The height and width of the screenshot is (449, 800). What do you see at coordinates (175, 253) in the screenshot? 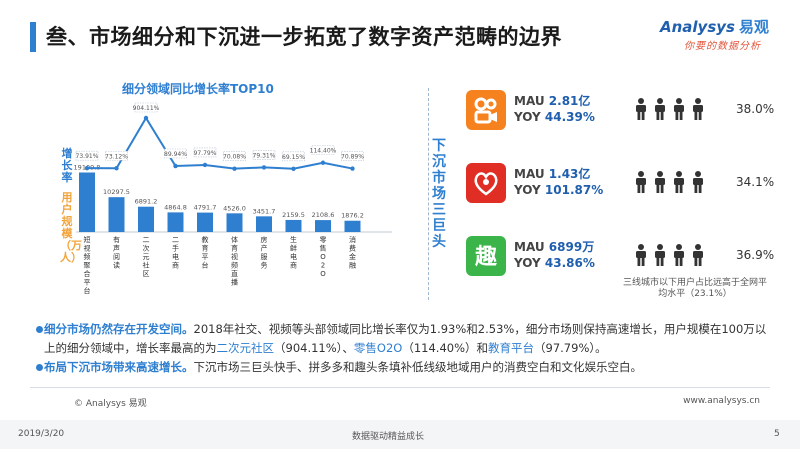
I see `category-label: 二手电商` at bounding box center [175, 253].